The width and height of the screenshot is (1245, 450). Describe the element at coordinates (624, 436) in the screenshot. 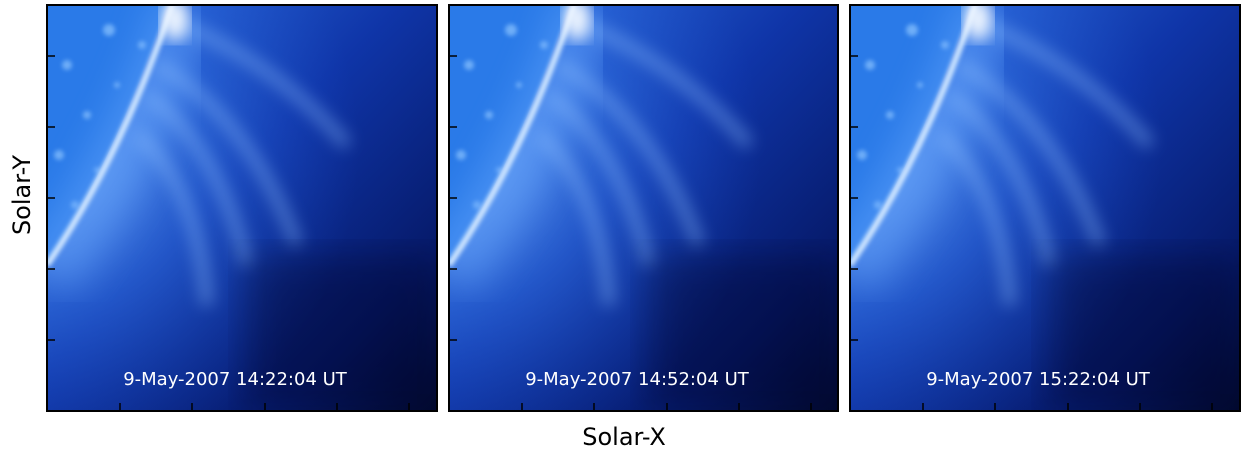

I see `x-axis-label: Solar-X` at that location.